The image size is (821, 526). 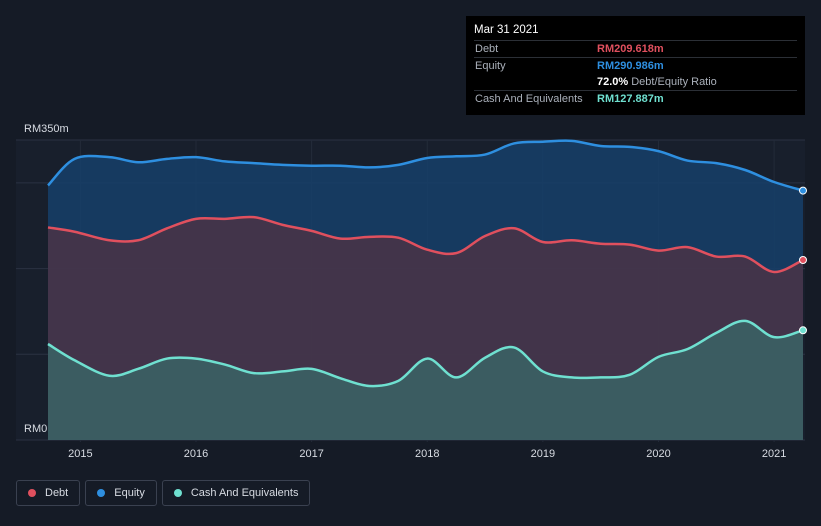 What do you see at coordinates (630, 99) in the screenshot?
I see `tooltip-cash-value: RM127.887m` at bounding box center [630, 99].